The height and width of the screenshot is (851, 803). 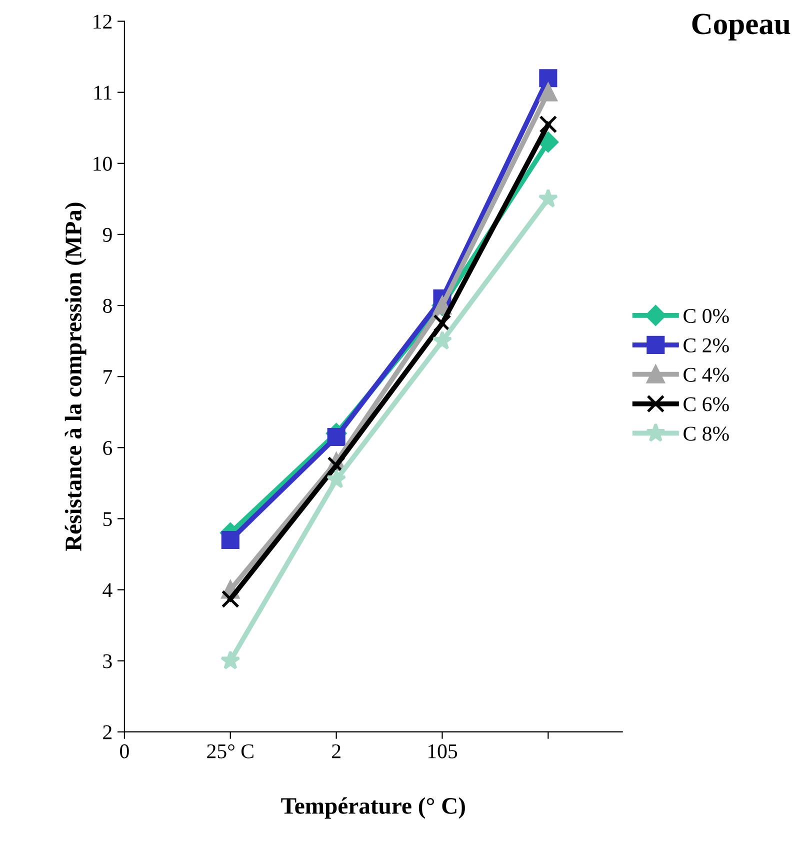 I want to click on legend-label: C 2%, so click(x=706, y=345).